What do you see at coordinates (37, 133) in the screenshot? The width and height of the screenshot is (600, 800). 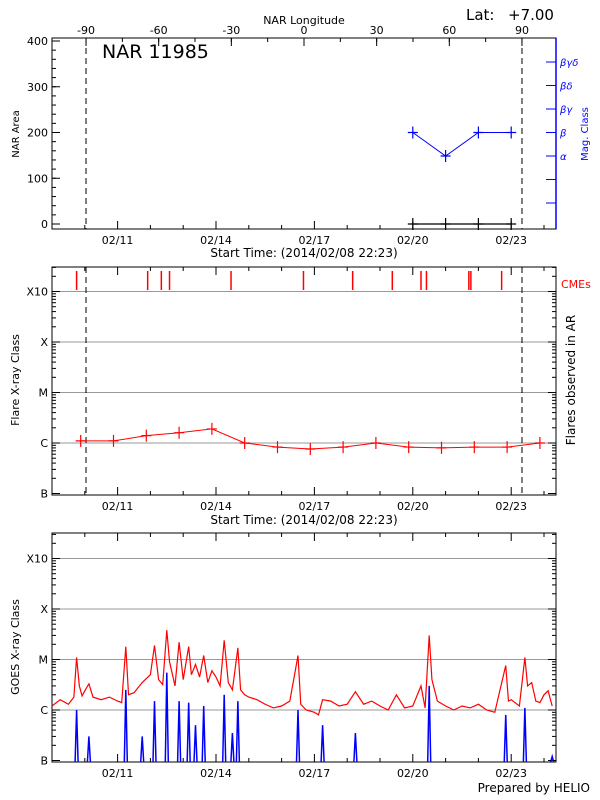 I see `y-tick-label: 200` at bounding box center [37, 133].